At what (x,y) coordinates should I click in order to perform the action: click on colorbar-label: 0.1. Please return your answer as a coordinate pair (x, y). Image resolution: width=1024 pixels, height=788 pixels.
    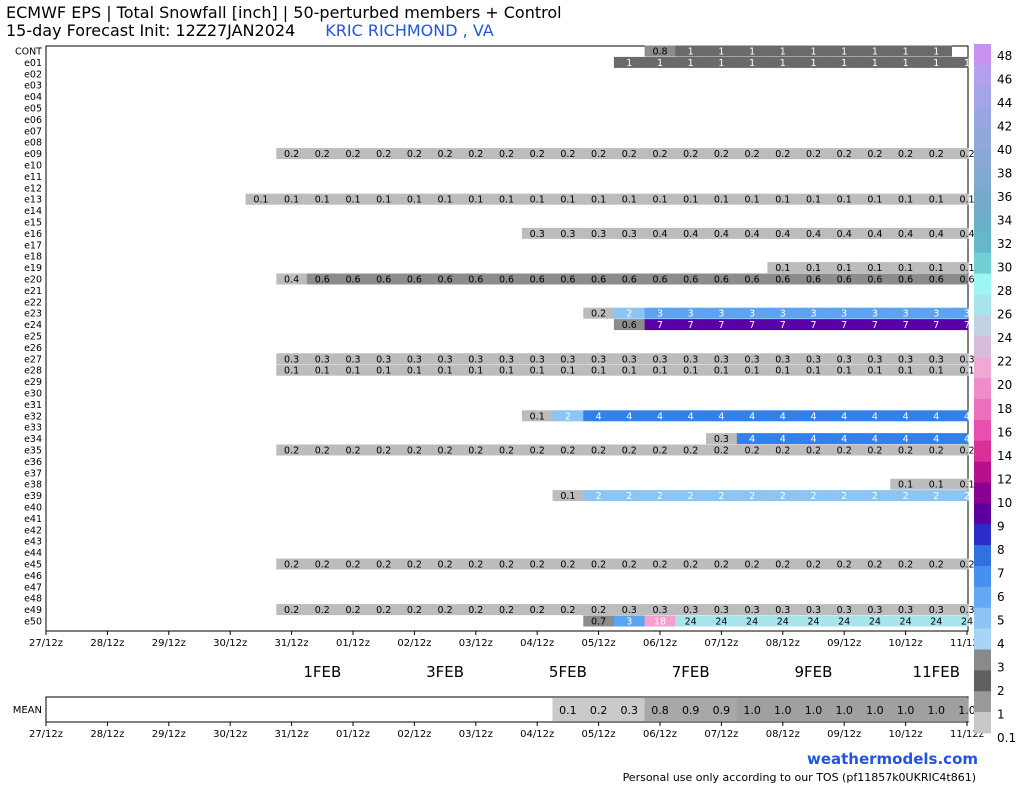
    Looking at the image, I should click on (1006, 738).